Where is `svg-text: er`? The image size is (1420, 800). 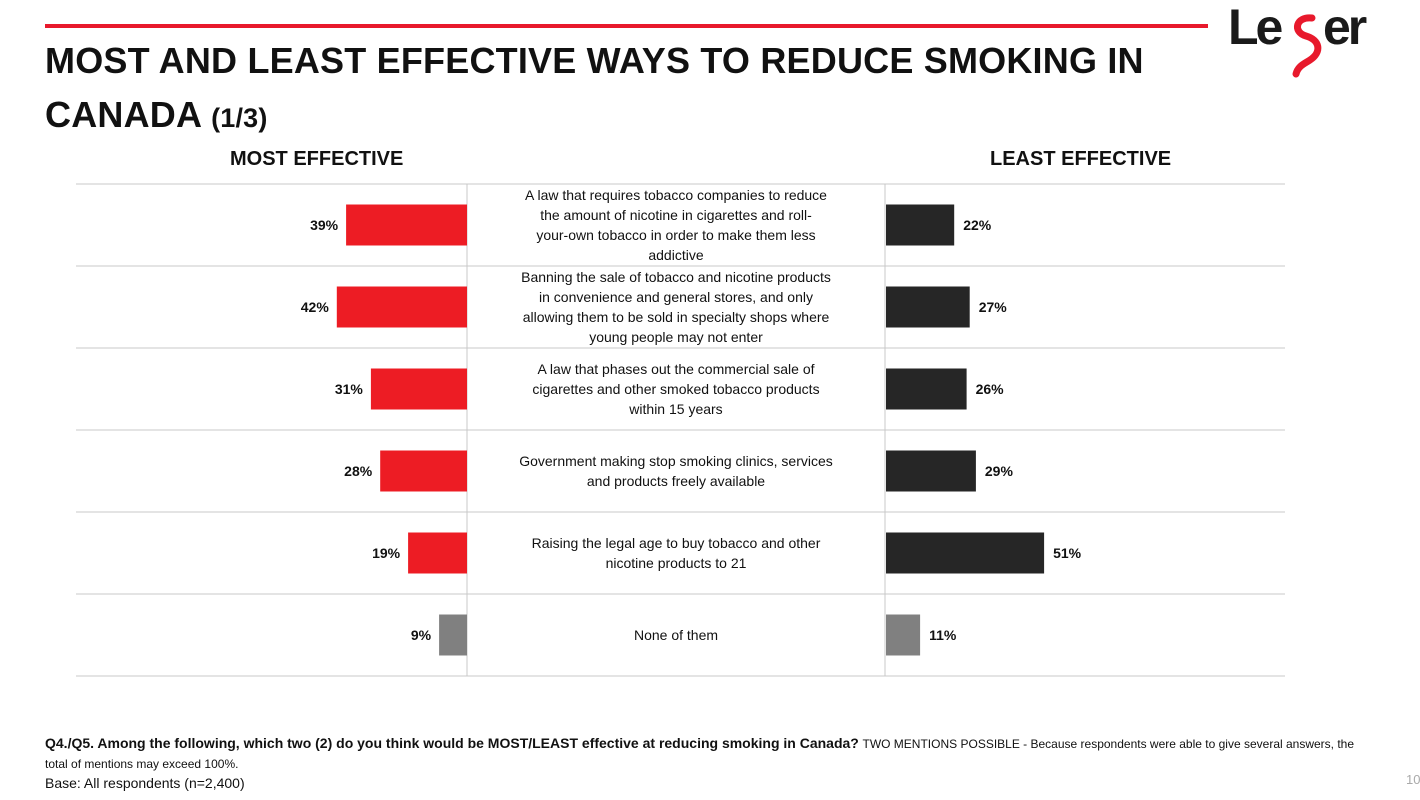 svg-text: er is located at coordinates (1345, 27).